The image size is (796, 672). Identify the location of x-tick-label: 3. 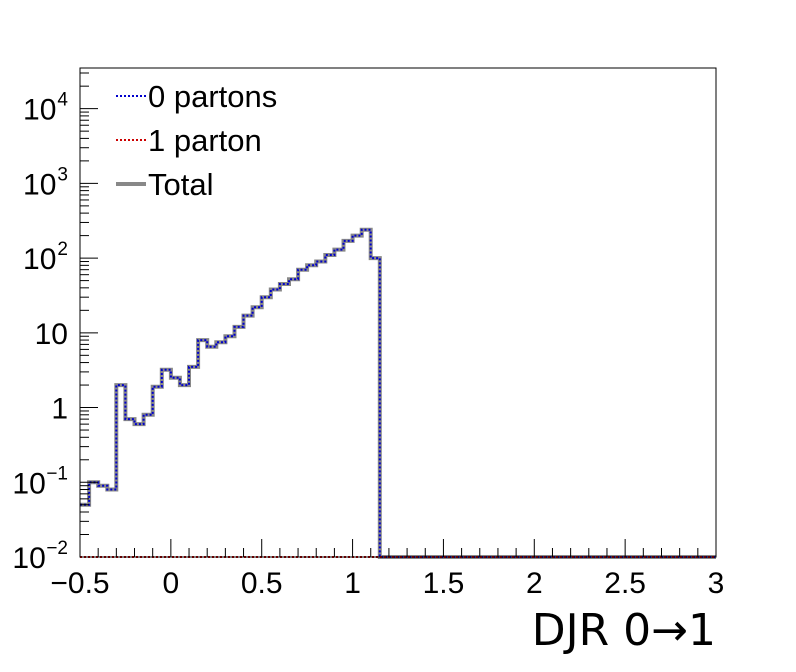
(716, 583).